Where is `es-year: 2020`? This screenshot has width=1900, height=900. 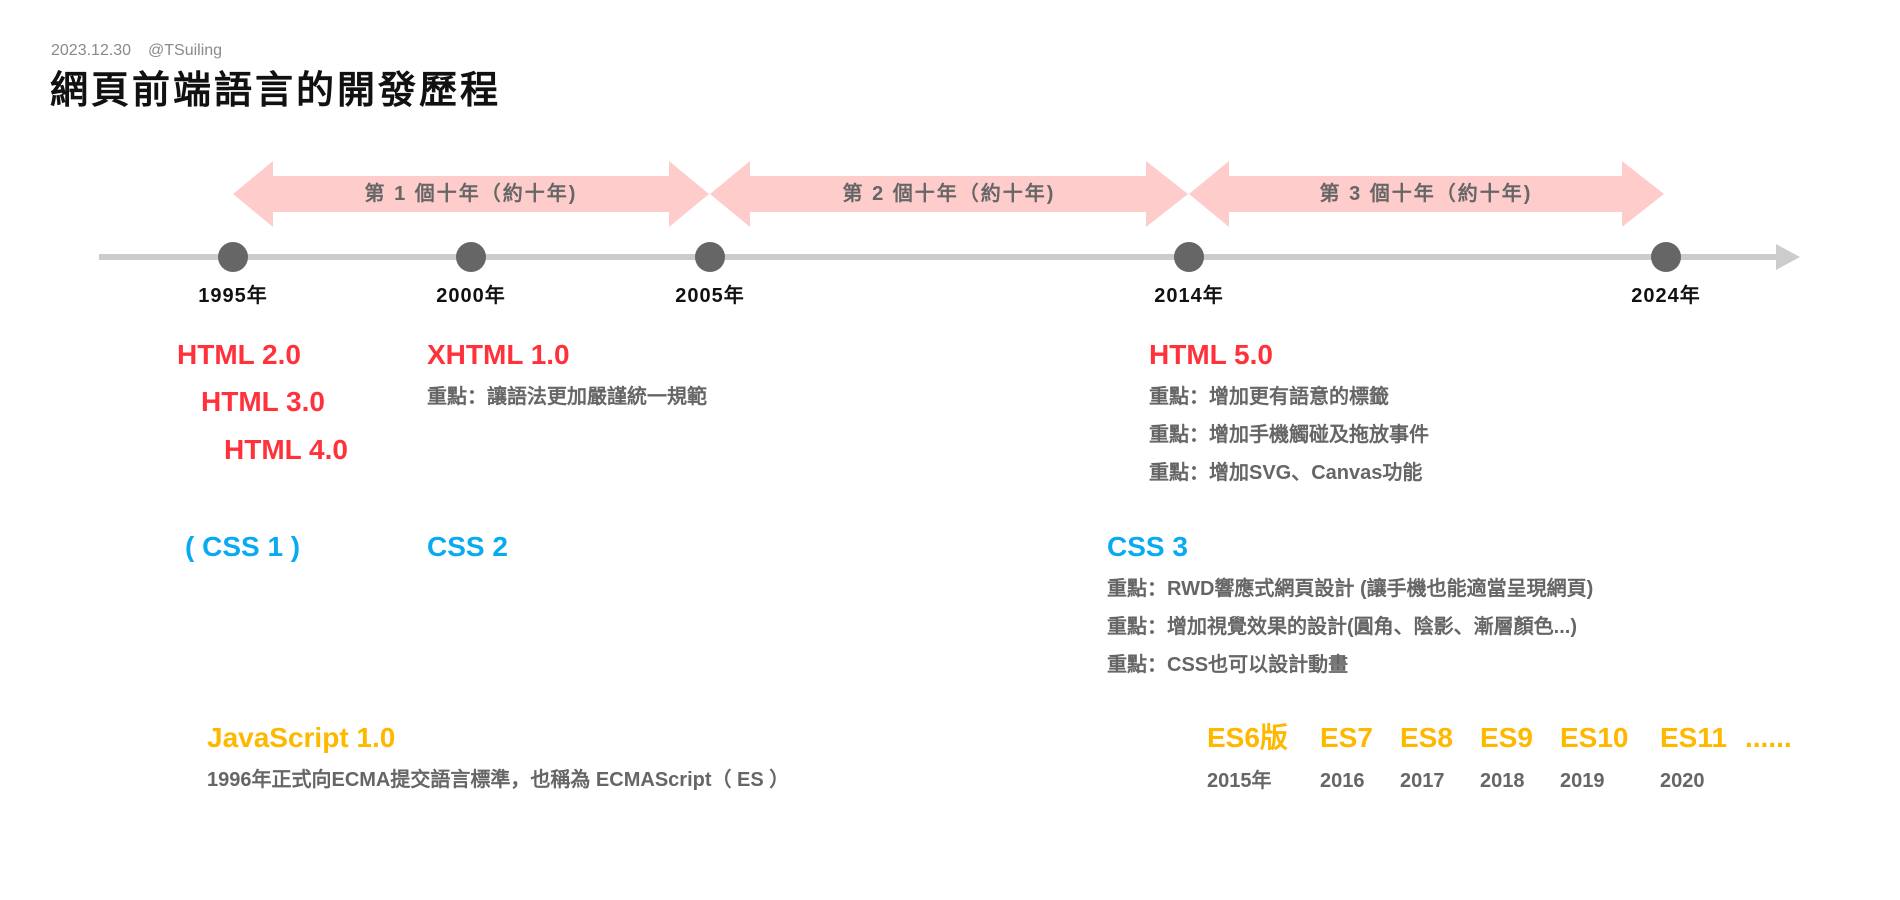
es-year: 2020 is located at coordinates (1682, 781).